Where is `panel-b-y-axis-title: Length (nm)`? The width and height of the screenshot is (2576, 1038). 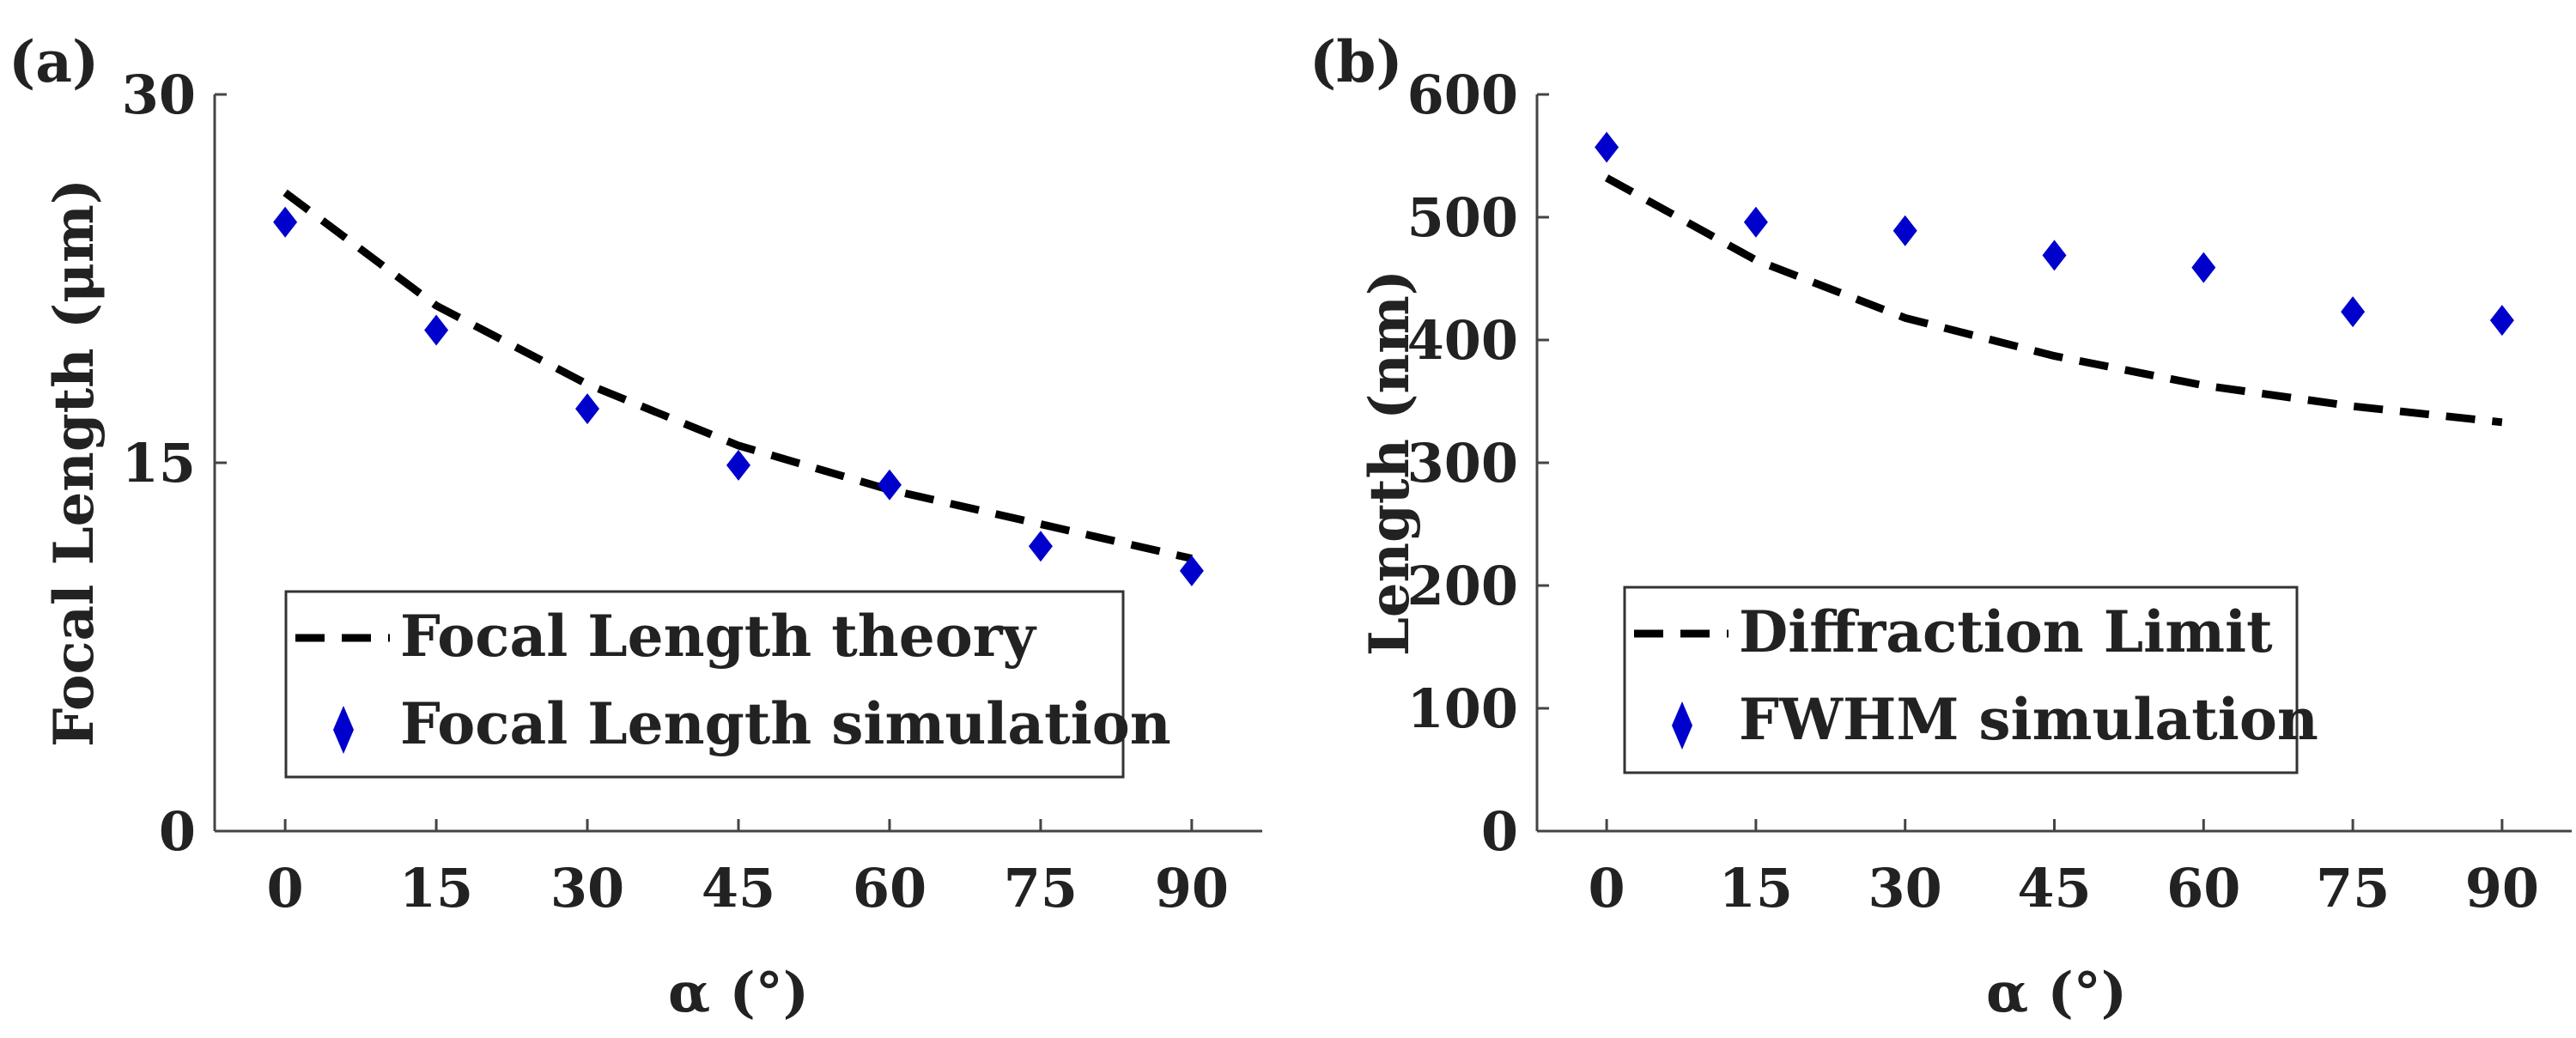 panel-b-y-axis-title: Length (nm) is located at coordinates (1390, 463).